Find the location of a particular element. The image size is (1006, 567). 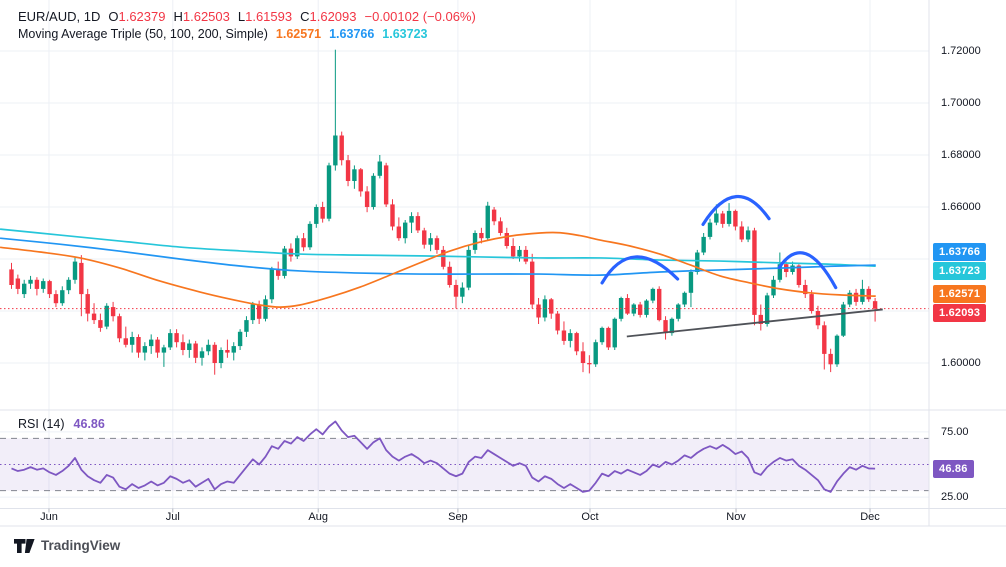

time-axis-label-aug: Aug is located at coordinates (318, 517).